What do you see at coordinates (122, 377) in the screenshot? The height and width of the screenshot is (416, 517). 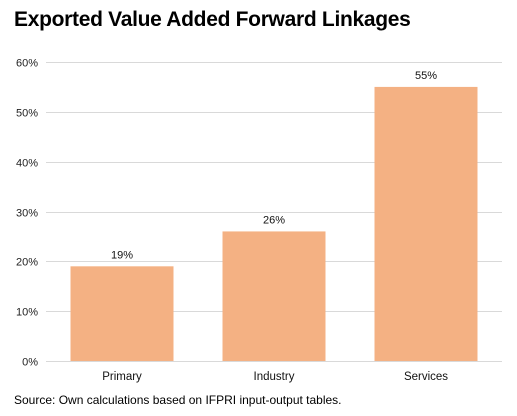 I see `category-label: Primary` at bounding box center [122, 377].